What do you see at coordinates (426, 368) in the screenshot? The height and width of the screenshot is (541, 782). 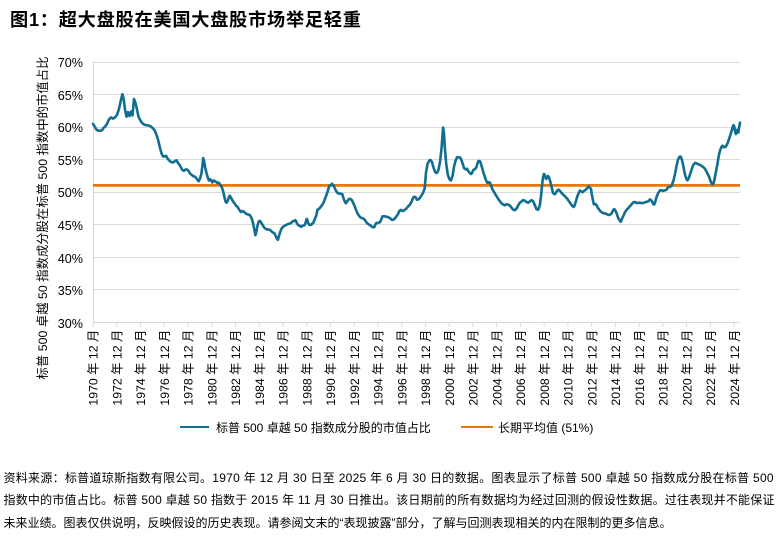 I see `svg-text: 1998 年 12 月` at bounding box center [426, 368].